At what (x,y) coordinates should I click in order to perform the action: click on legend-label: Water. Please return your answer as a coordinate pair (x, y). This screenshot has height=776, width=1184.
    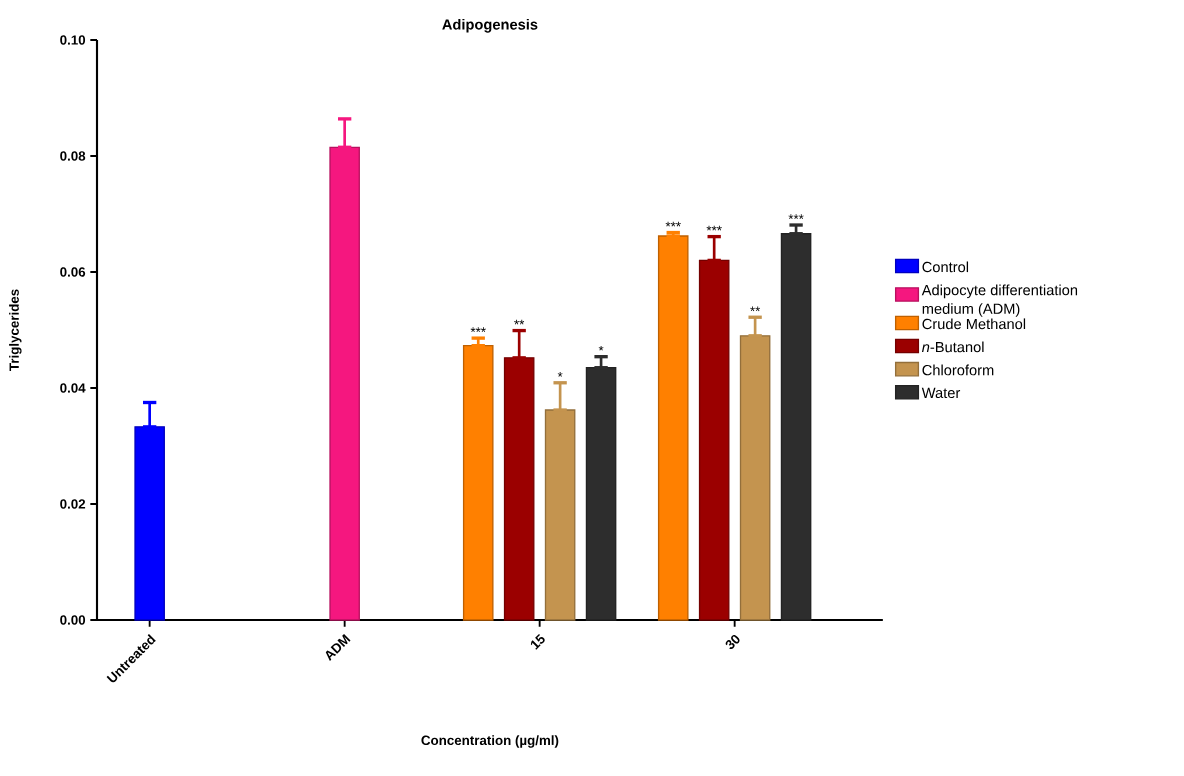
    Looking at the image, I should click on (941, 393).